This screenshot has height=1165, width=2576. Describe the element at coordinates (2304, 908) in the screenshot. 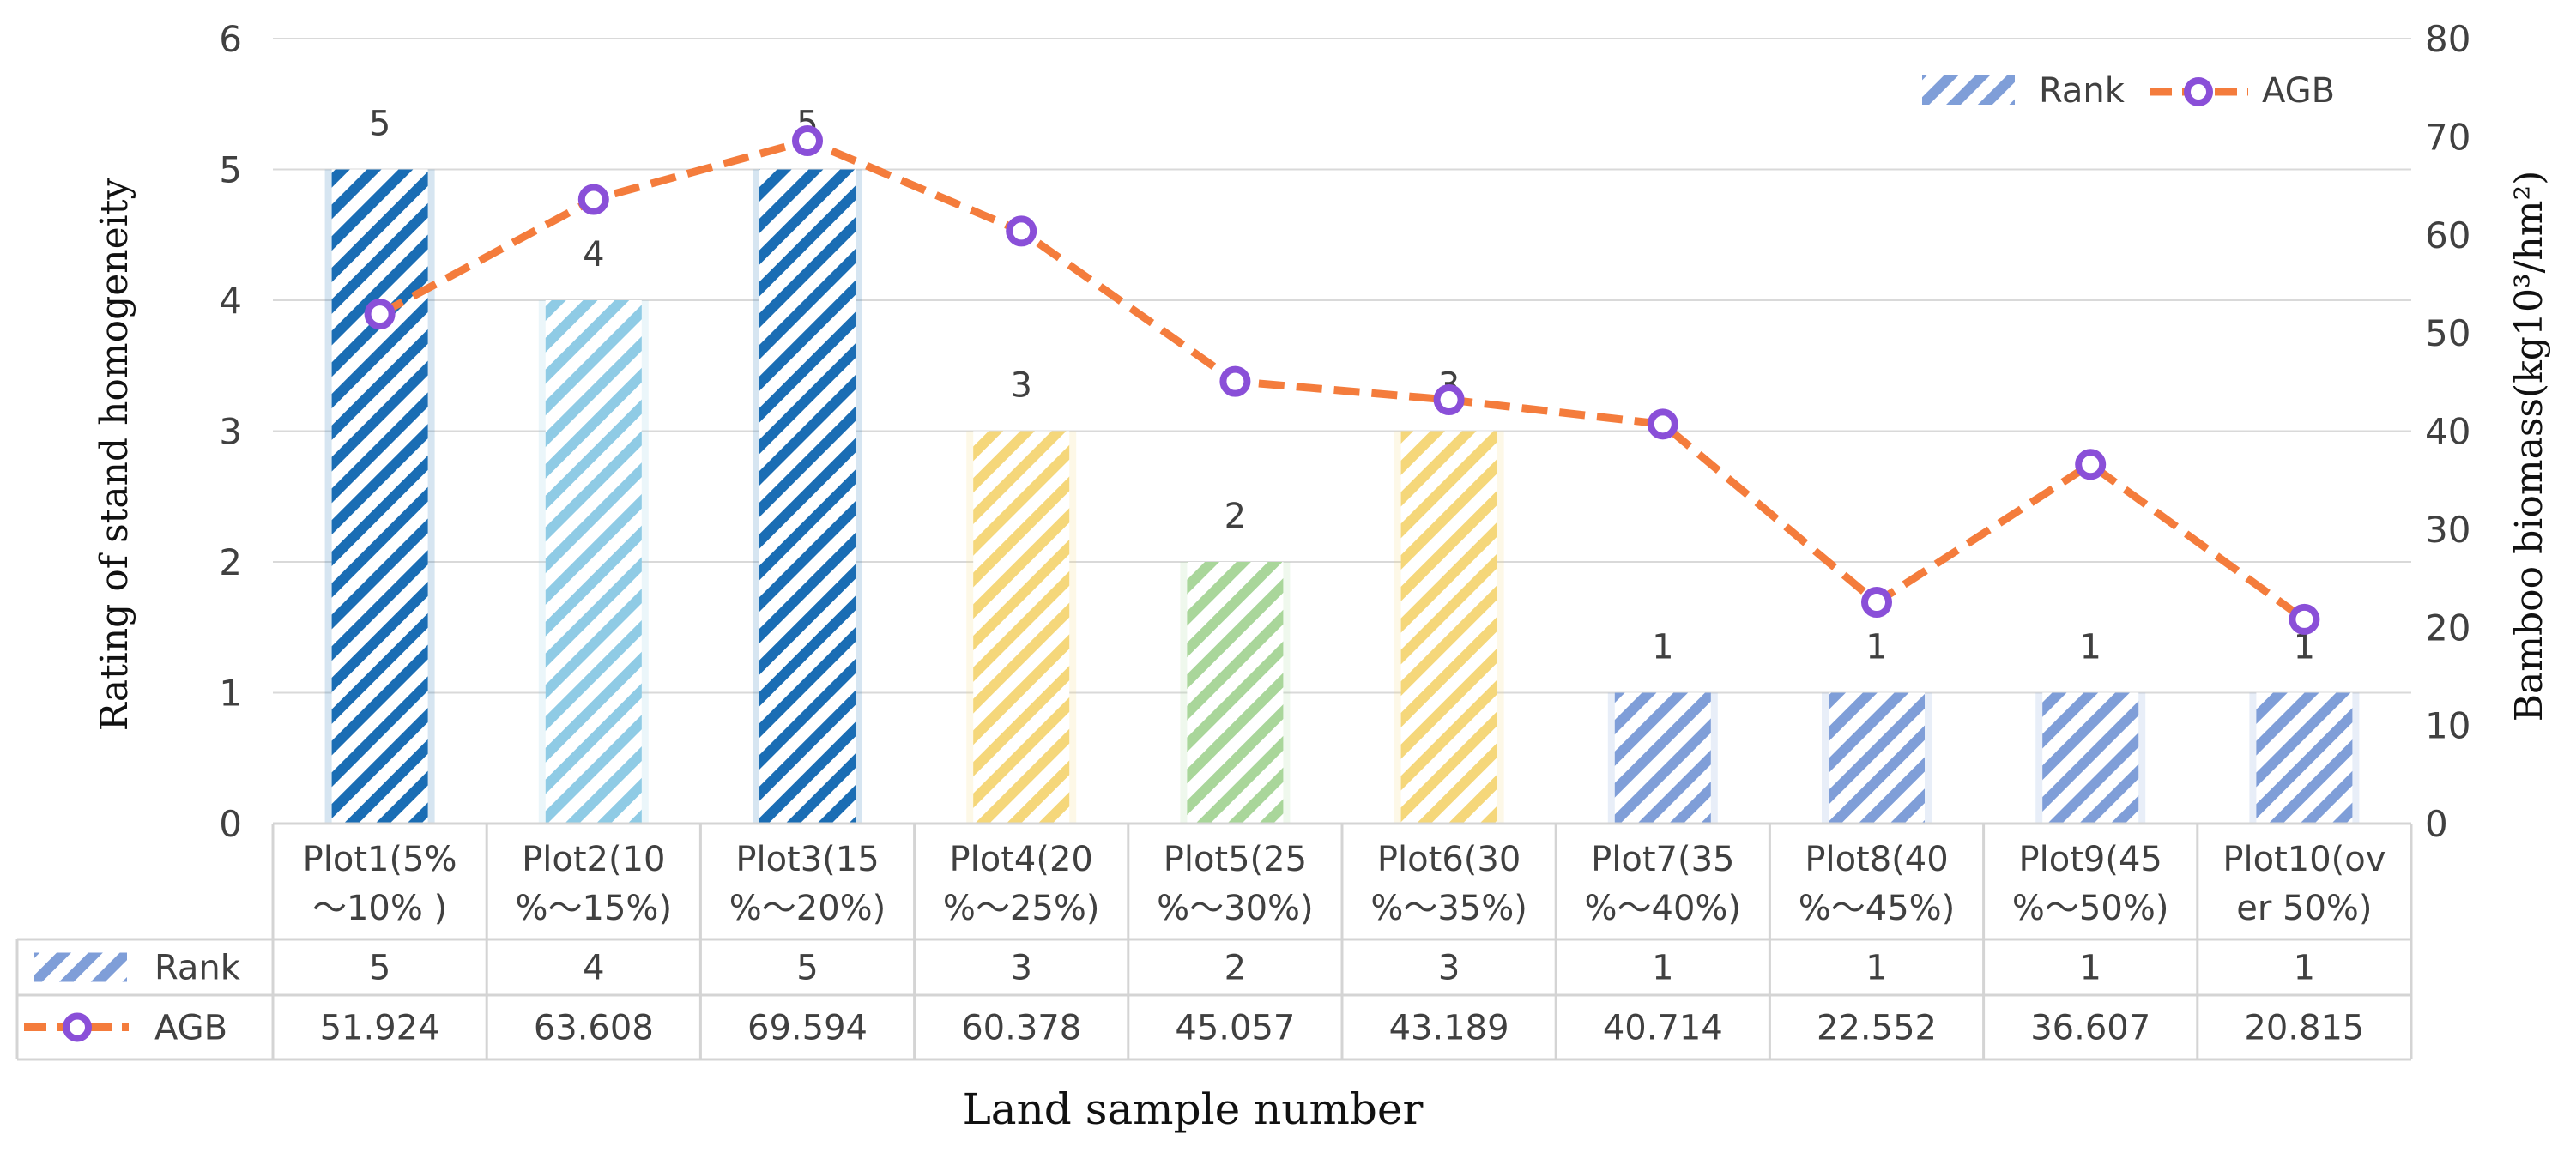

I see `category-label-line2: er 50%)` at that location.